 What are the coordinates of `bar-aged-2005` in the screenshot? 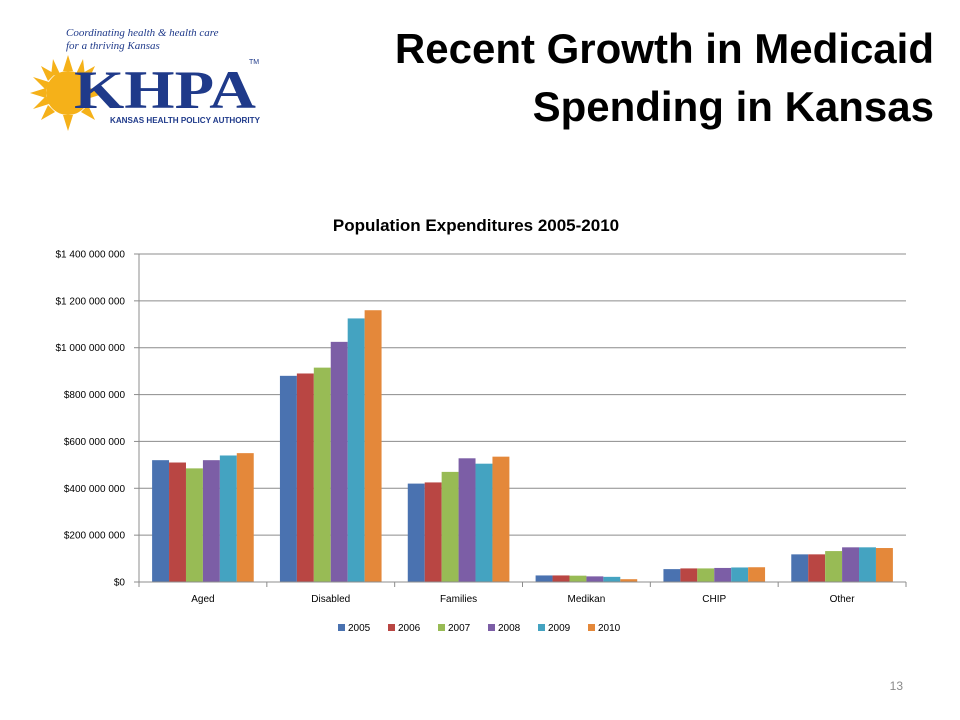 It's located at (161, 521).